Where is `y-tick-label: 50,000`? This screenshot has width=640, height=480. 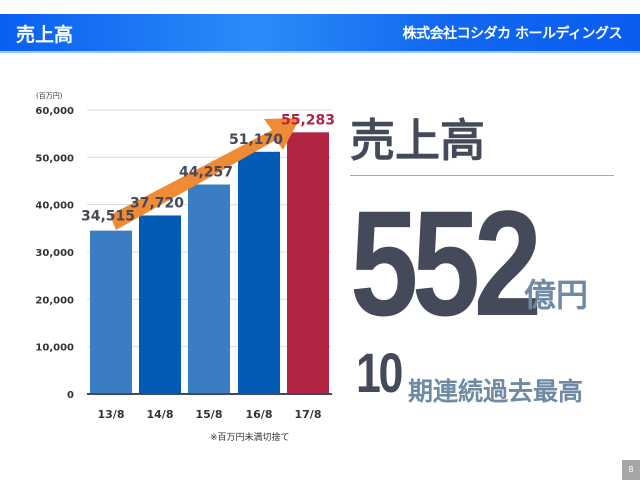 y-tick-label: 50,000 is located at coordinates (54, 158).